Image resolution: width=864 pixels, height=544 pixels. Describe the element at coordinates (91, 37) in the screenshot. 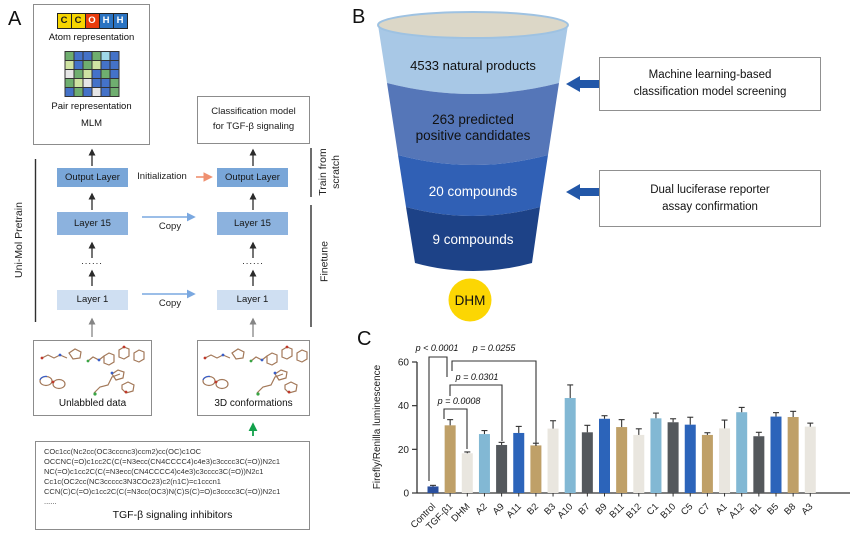

I see `atom-representation-caption: Atom representation` at that location.